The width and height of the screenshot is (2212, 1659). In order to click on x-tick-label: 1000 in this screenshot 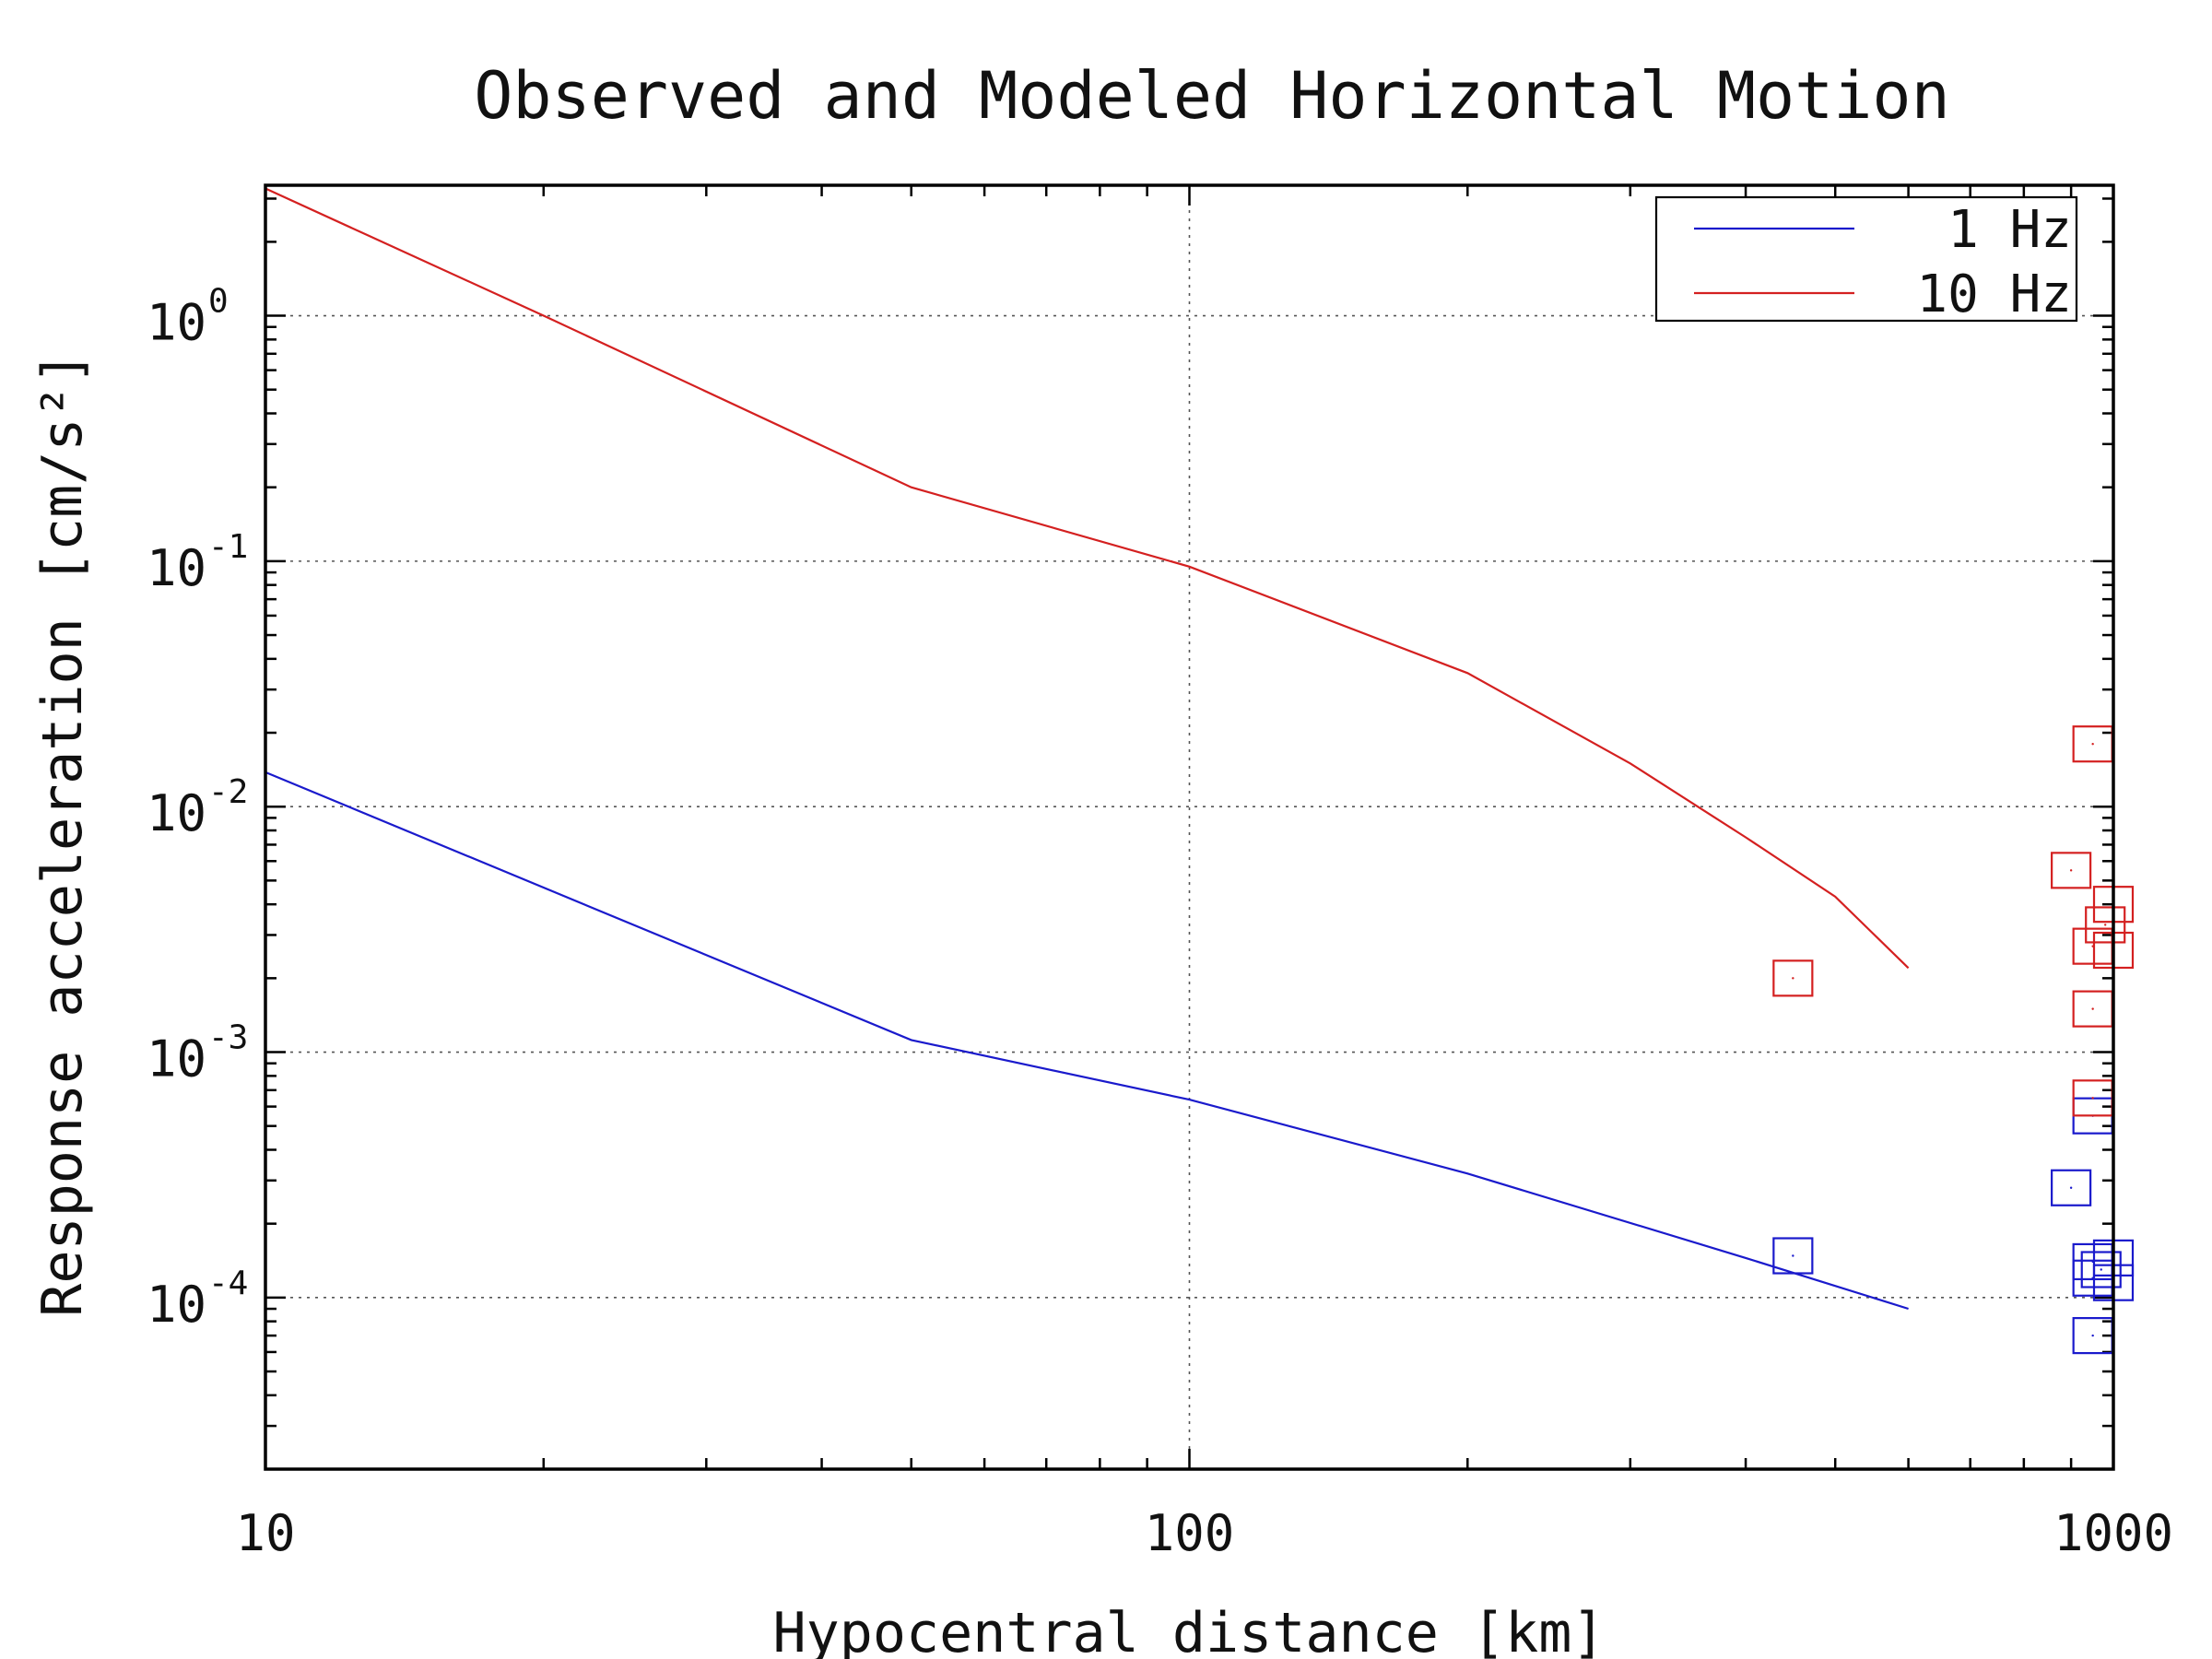, I will do `click(2113, 1533)`.